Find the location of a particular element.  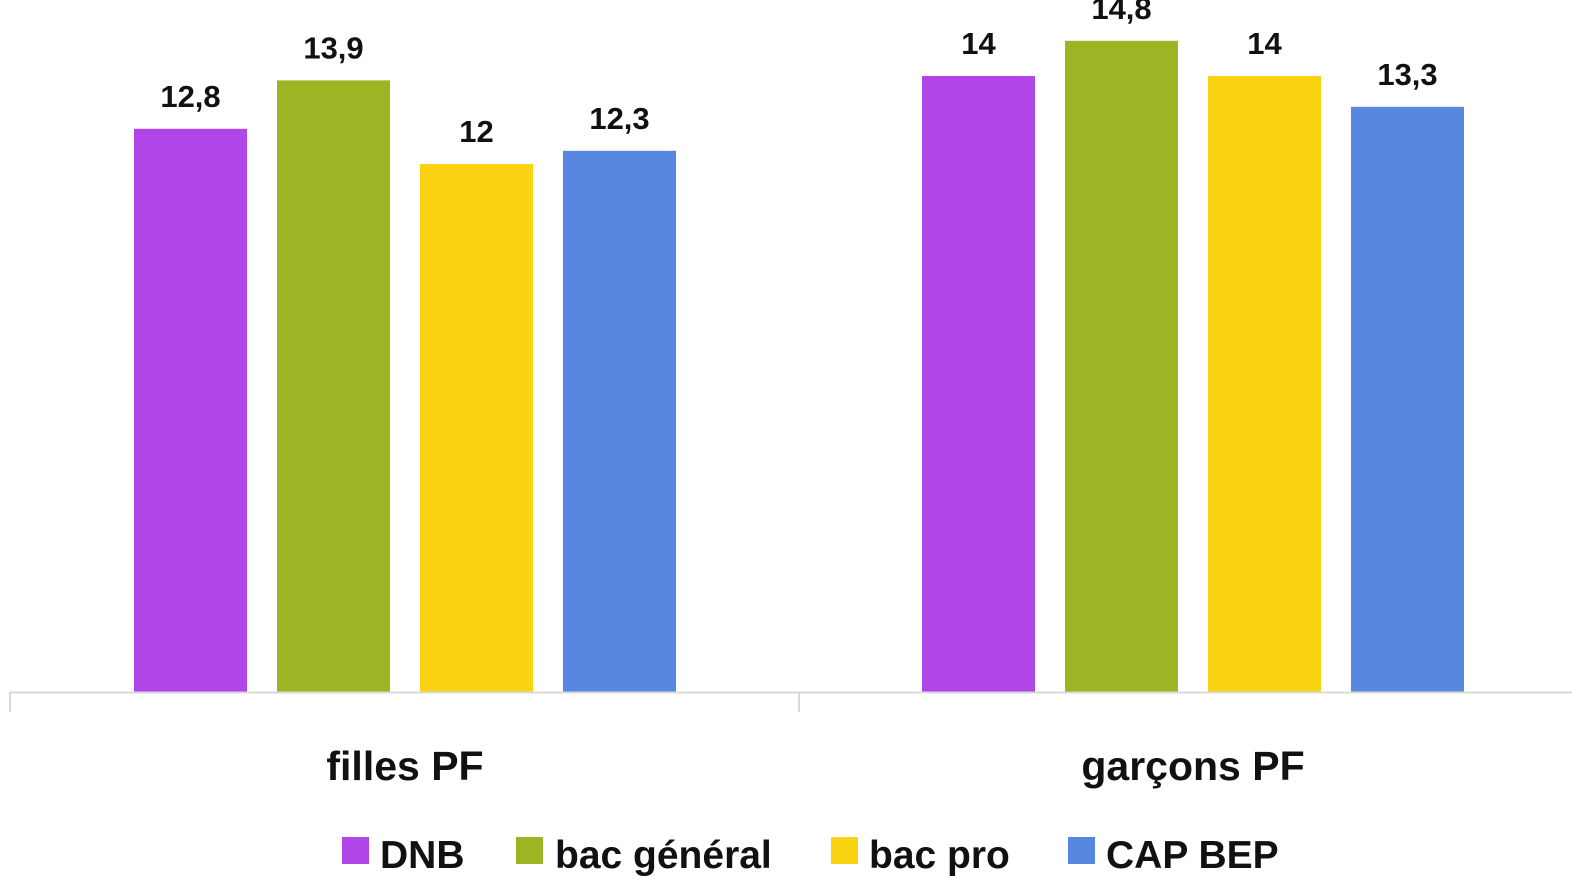

category-label: garçons PF is located at coordinates (1192, 766).